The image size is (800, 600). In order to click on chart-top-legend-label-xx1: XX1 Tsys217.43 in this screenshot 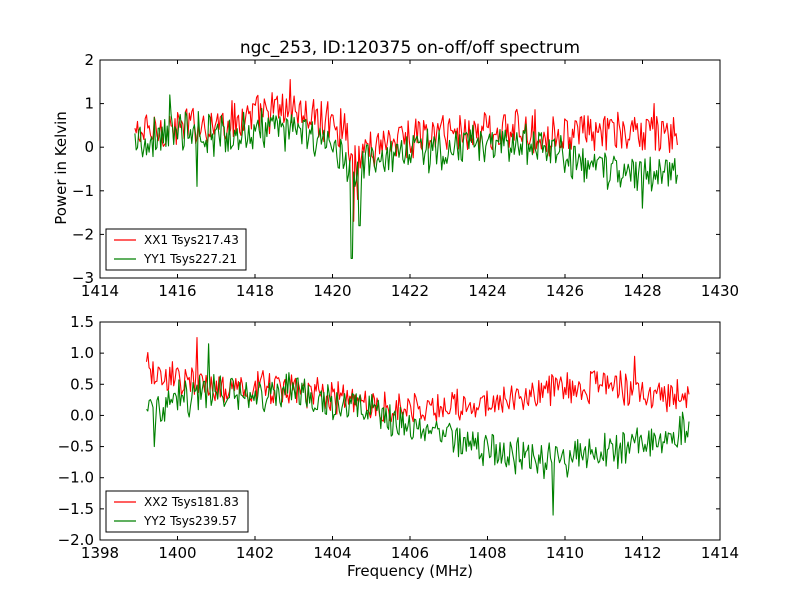, I will do `click(191, 240)`.